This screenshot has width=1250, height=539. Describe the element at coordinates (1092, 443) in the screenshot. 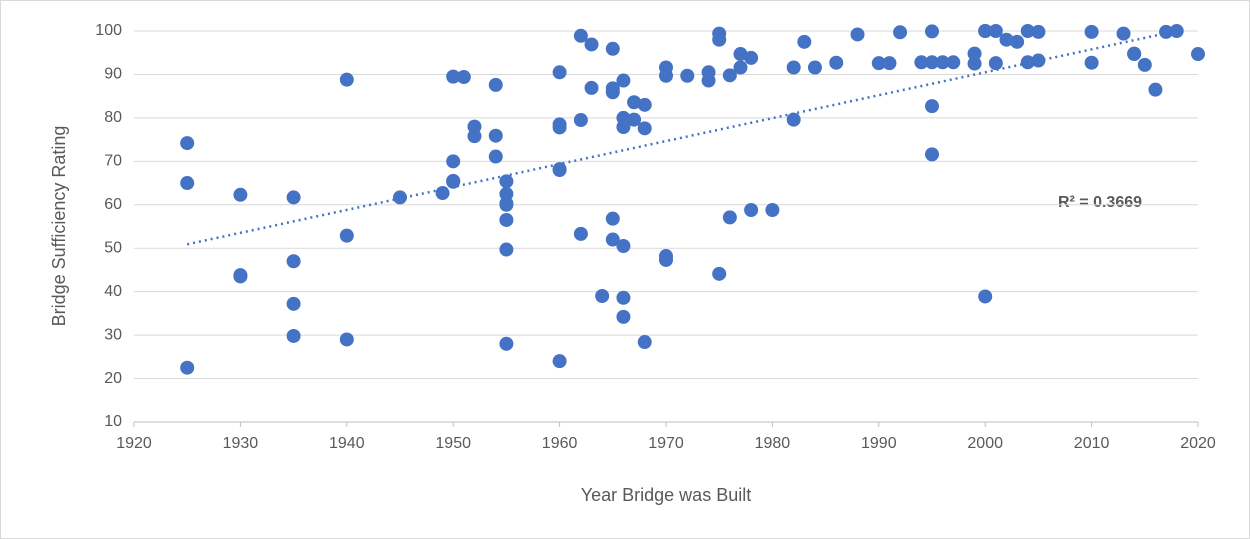

I see `x-tick-label: 2010` at that location.